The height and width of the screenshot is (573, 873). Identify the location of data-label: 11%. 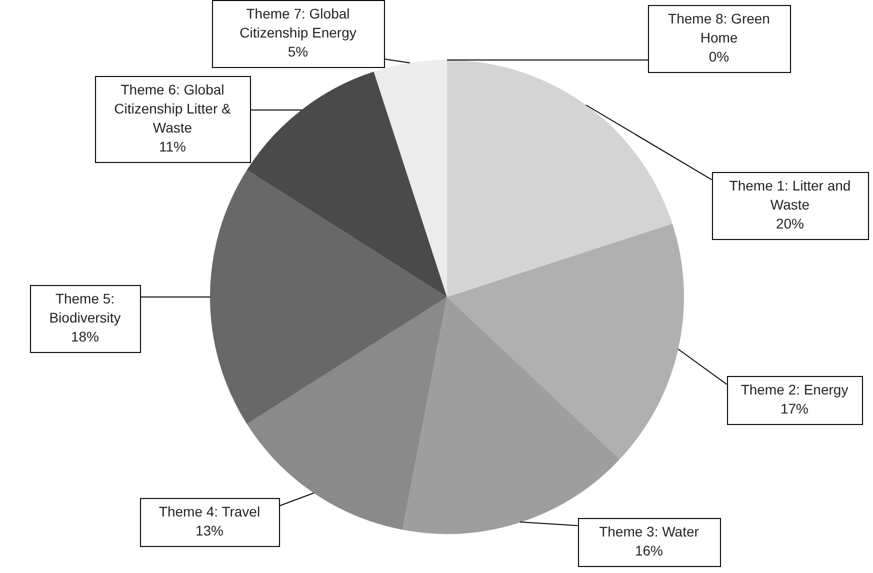
(172, 146).